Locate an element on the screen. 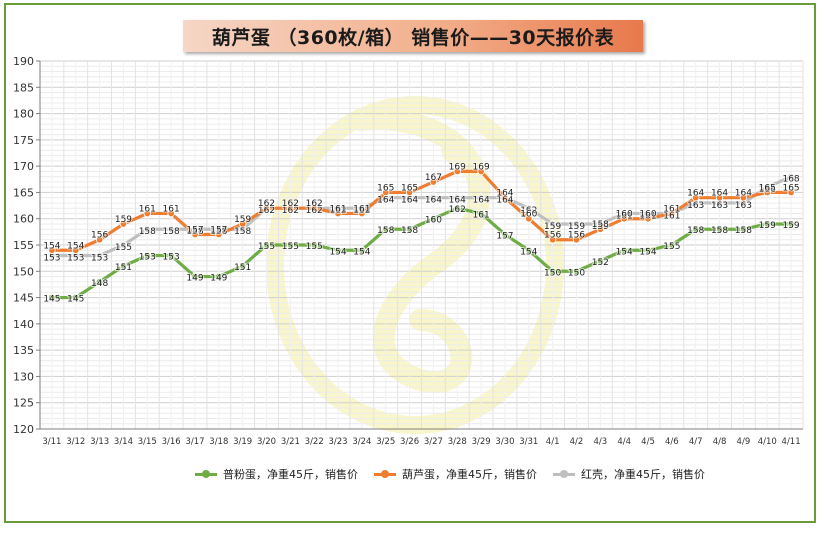 Image resolution: width=824 pixels, height=534 pixels. data-label: 149 is located at coordinates (218, 279).